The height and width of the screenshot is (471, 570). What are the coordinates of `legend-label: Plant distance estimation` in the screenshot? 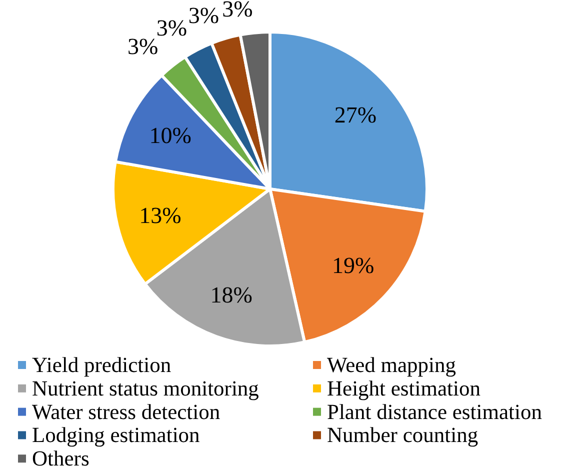 It's located at (434, 412).